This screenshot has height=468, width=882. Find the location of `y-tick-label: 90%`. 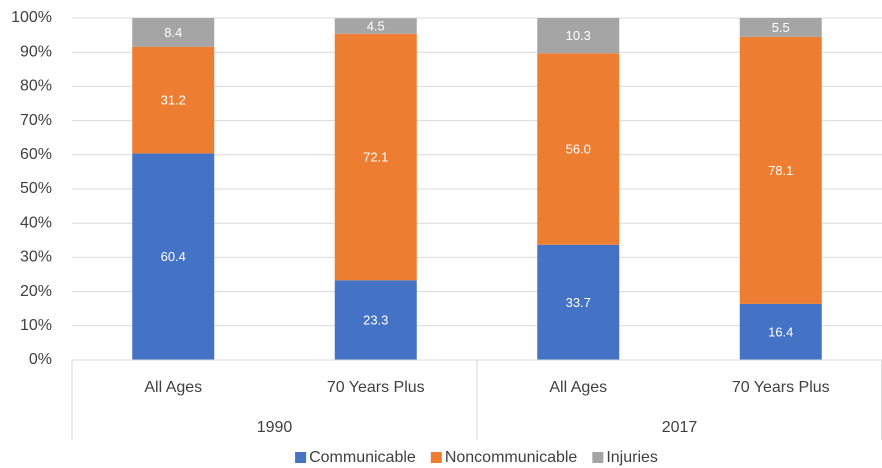

y-tick-label: 90% is located at coordinates (36, 51).